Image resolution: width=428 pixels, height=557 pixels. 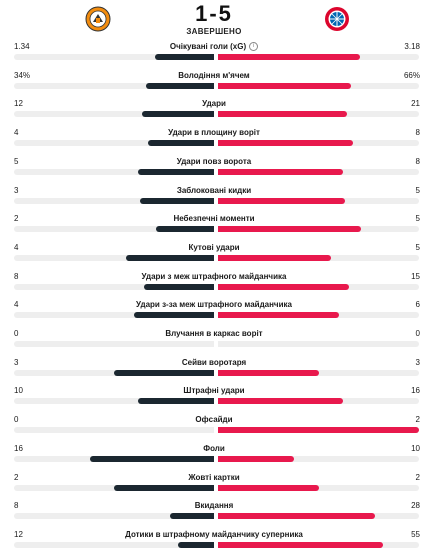 I want to click on home-value: 16, so click(x=18, y=448).